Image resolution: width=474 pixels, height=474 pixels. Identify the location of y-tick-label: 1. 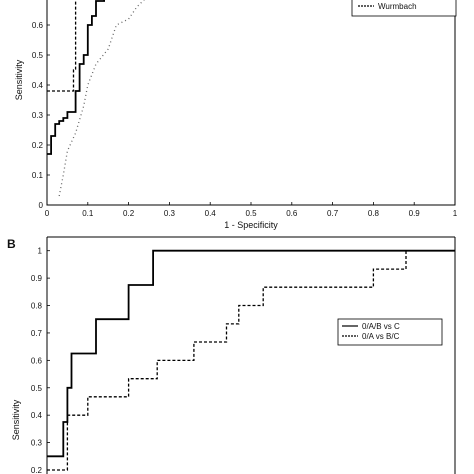
(40, 251).